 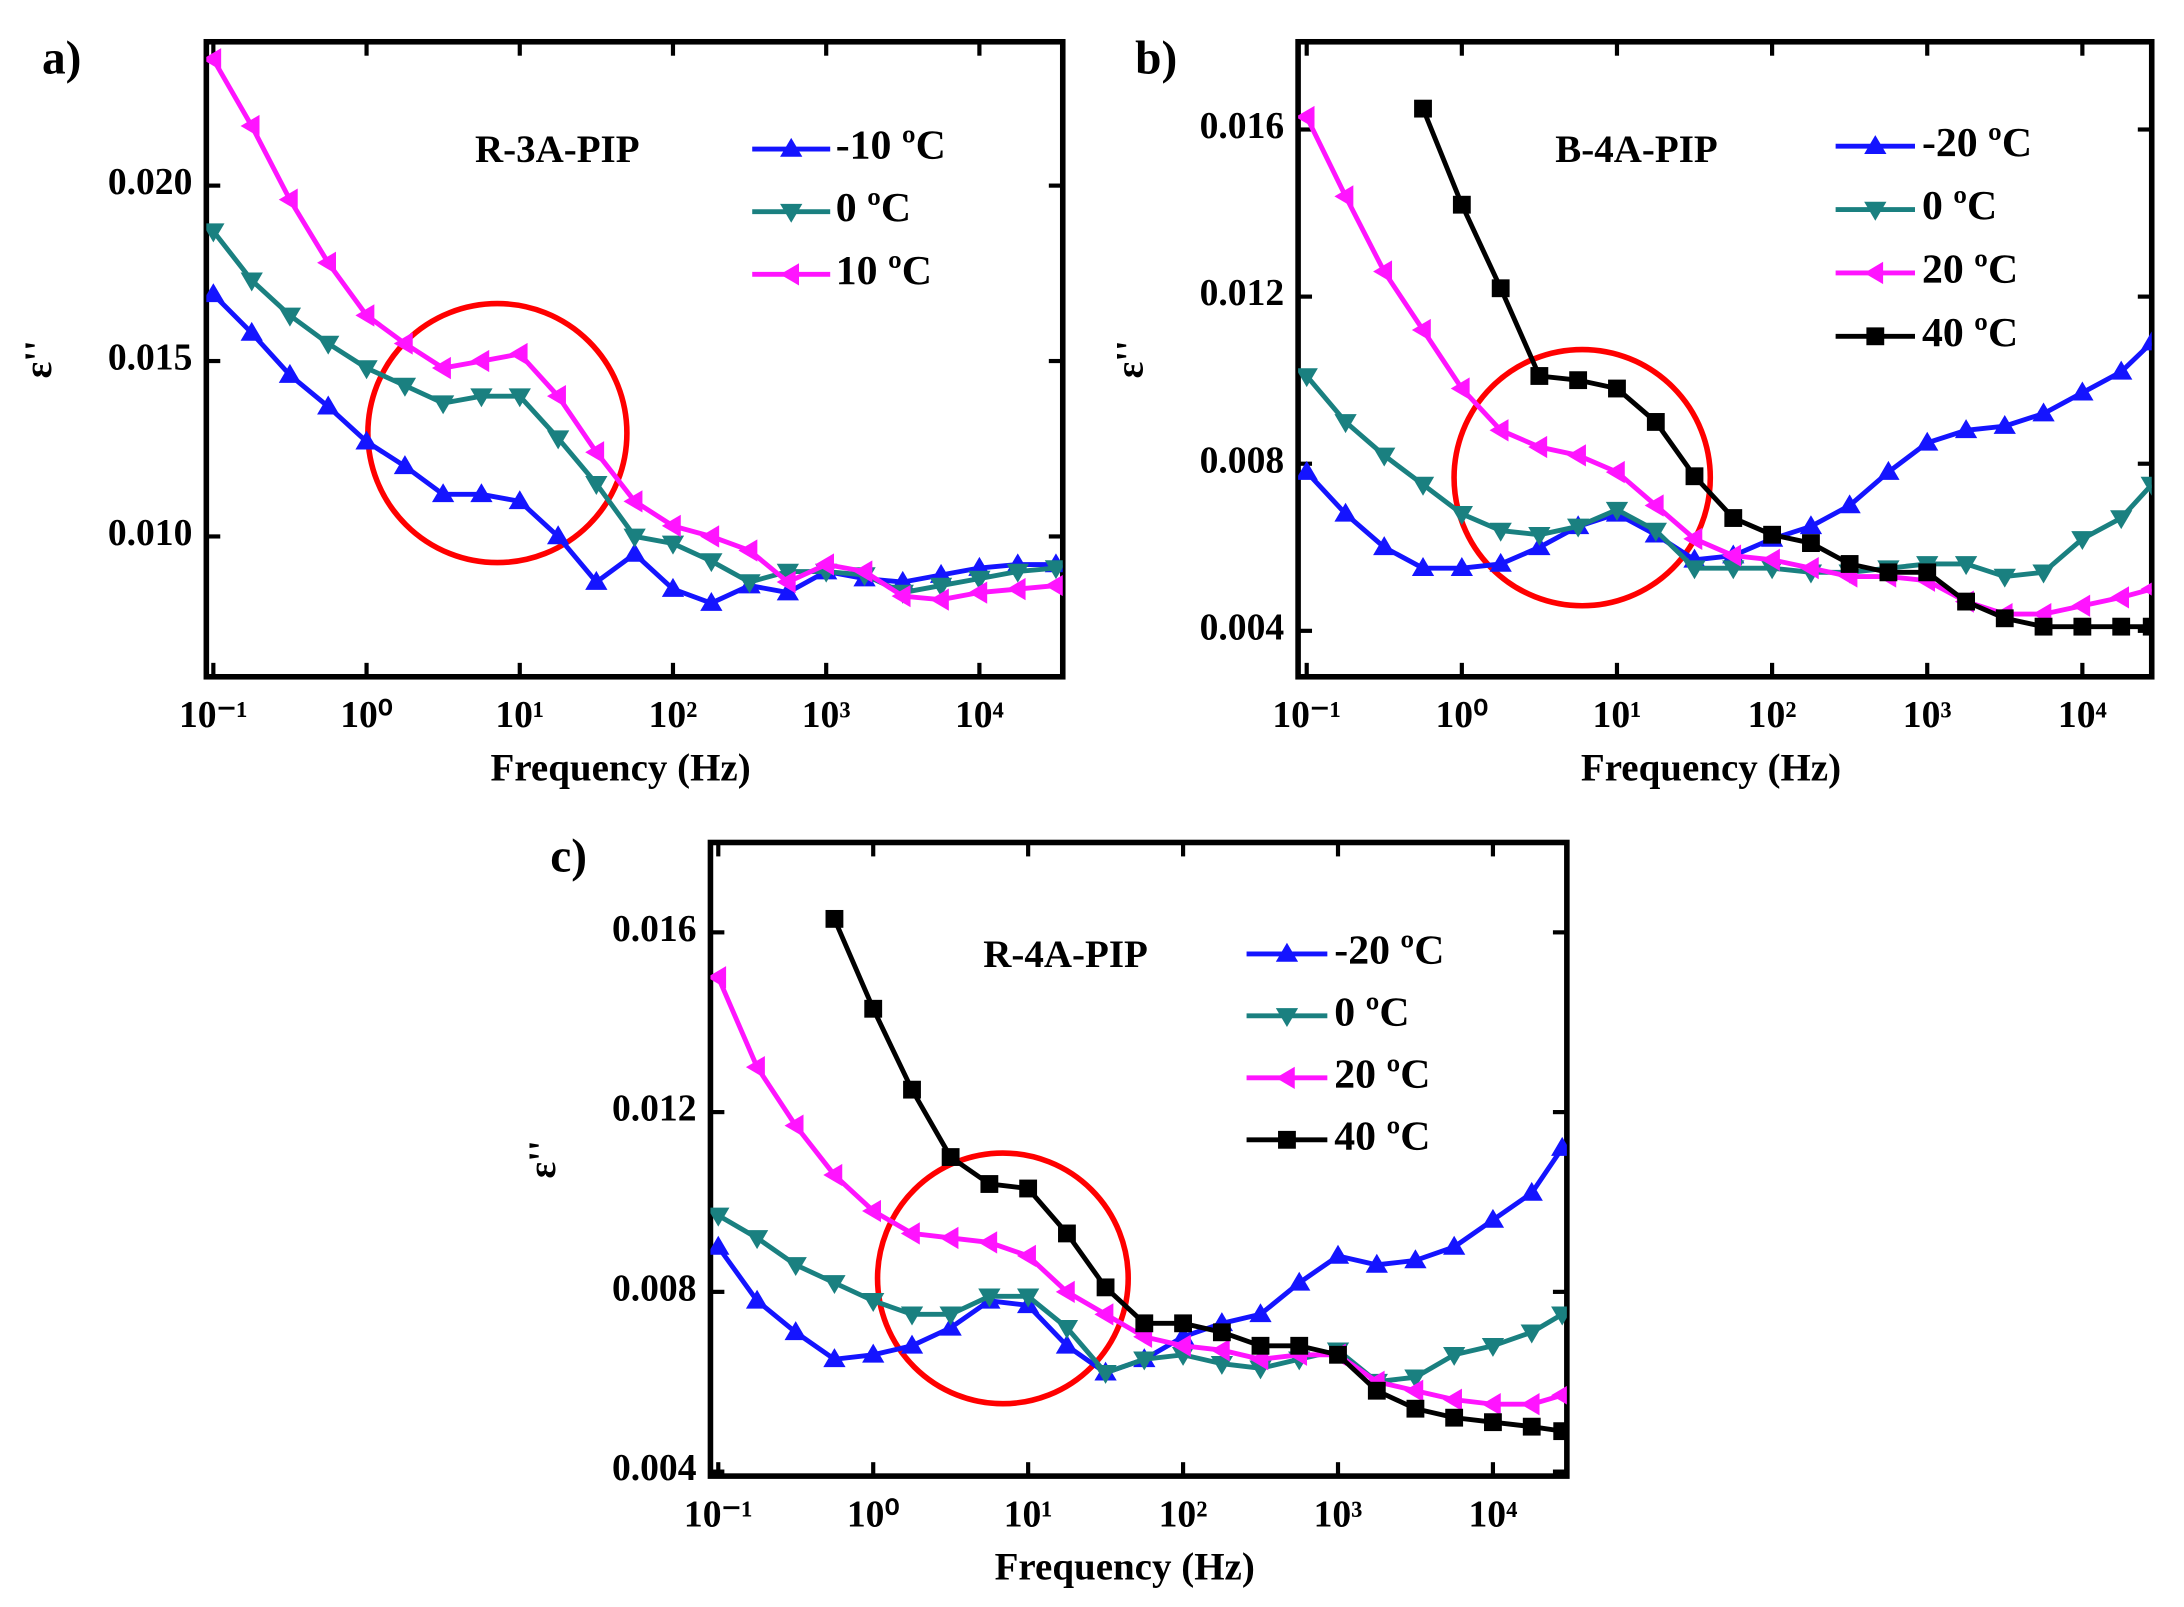 What do you see at coordinates (150, 358) in the screenshot?
I see `y-tick-label: 0.015` at bounding box center [150, 358].